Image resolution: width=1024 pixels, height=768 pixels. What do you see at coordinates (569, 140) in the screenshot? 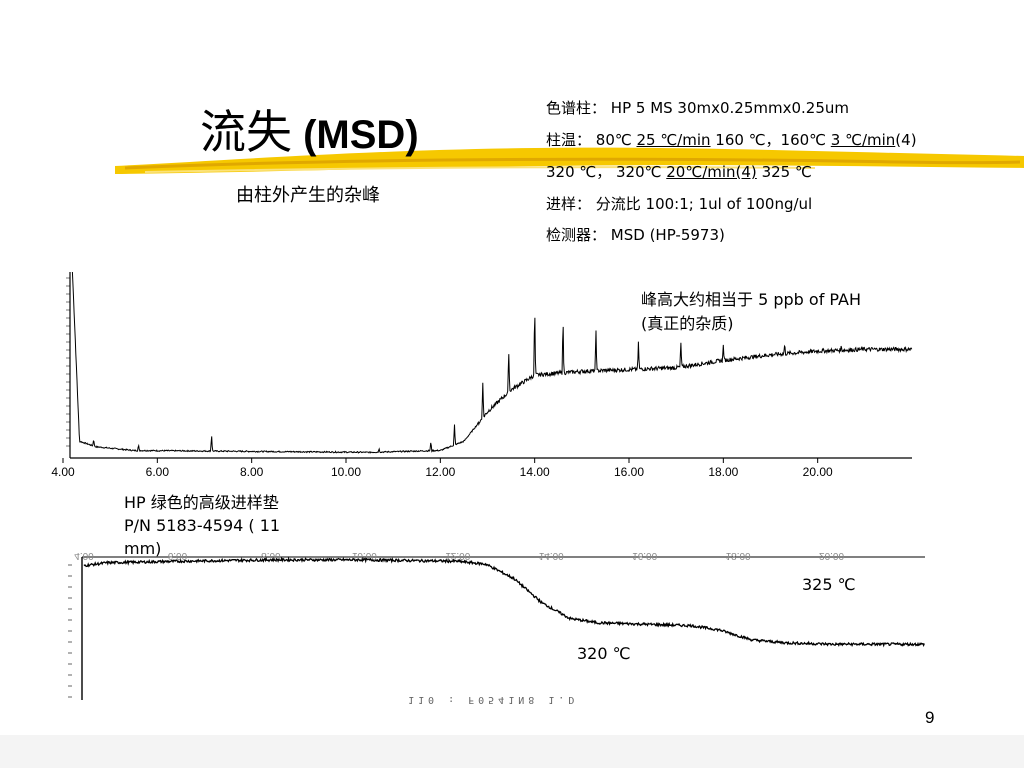
I see `temp-label: 柱温：` at bounding box center [569, 140].